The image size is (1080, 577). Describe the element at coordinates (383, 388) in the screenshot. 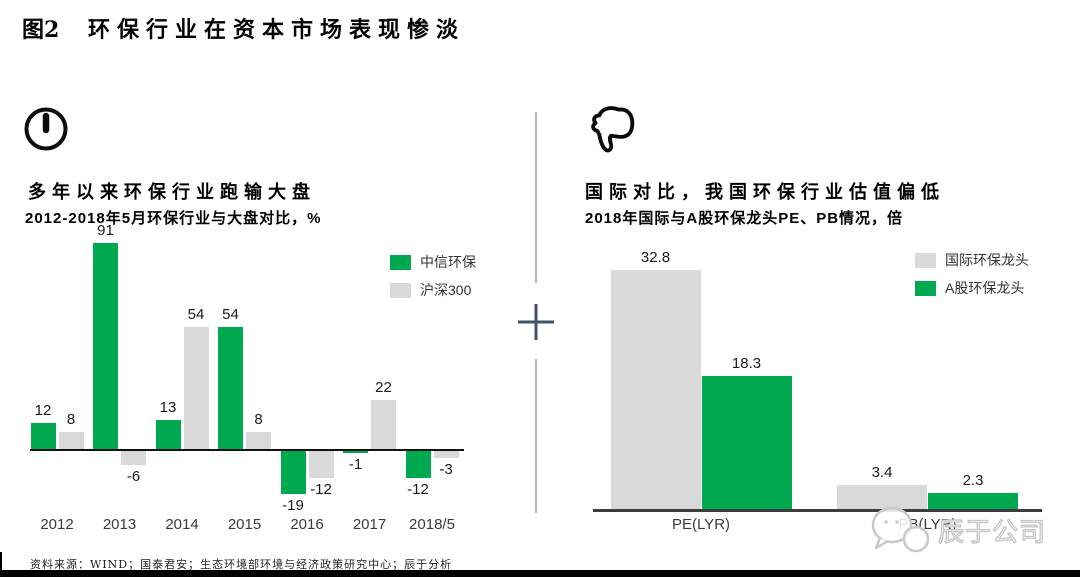

I see `bar-value-label: 22` at that location.